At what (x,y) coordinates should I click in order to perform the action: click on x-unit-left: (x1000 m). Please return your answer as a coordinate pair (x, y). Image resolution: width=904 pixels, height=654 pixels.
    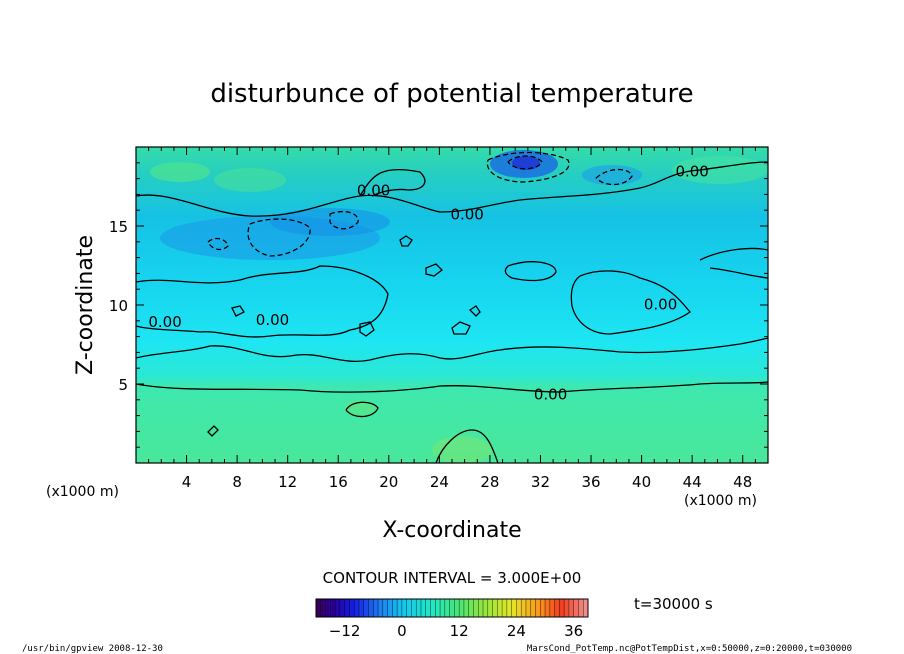
    Looking at the image, I should click on (82, 492).